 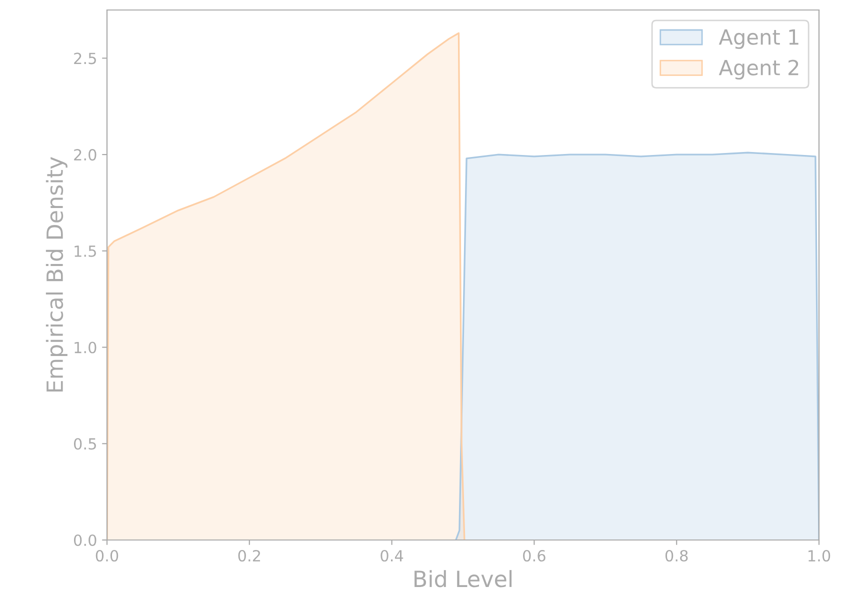 I want to click on legend-label: Agent 1, so click(x=758, y=39).